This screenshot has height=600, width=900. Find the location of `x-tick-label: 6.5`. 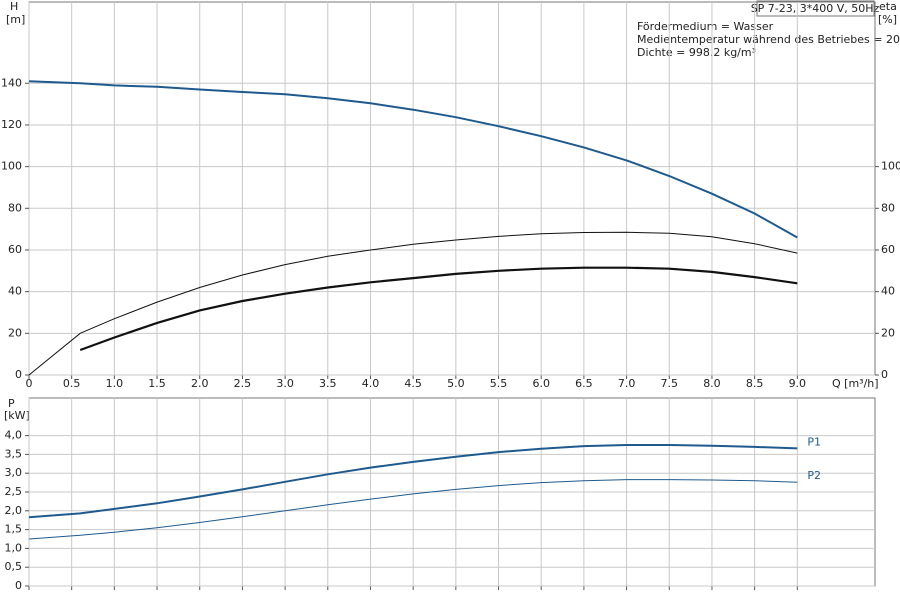

x-tick-label: 6.5 is located at coordinates (584, 383).